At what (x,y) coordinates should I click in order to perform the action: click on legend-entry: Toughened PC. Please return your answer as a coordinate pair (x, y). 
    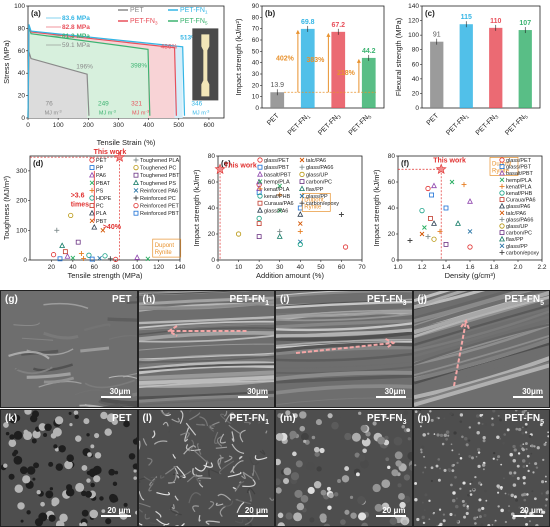
    Looking at the image, I should click on (158, 169).